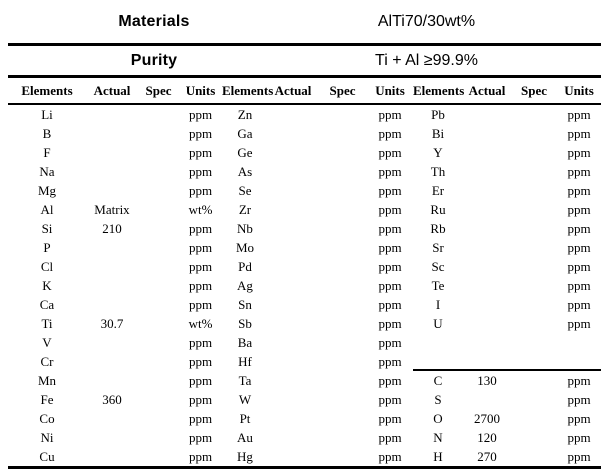 This screenshot has width=609, height=475. Describe the element at coordinates (245, 380) in the screenshot. I see `cell-elements: Ta` at that location.